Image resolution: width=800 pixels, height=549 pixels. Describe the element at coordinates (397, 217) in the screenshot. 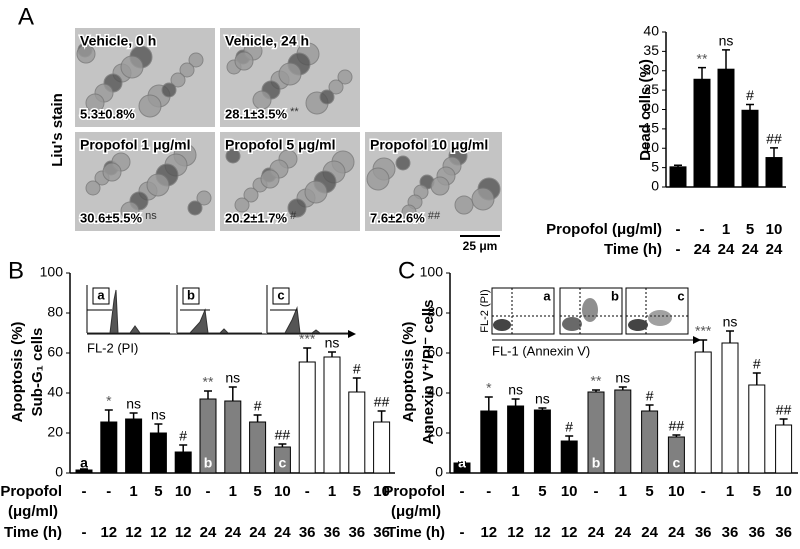

I see `micrograph-value: 7.6±2.6%` at that location.